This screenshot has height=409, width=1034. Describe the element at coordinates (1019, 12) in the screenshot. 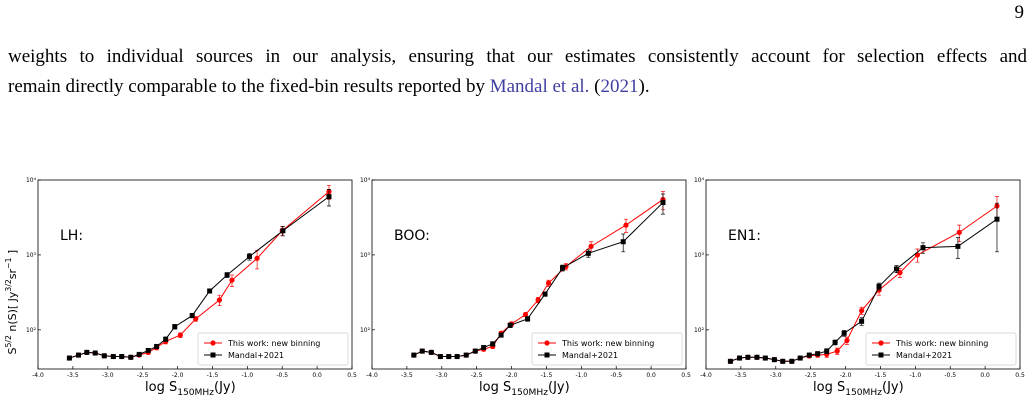

I see `page-number: 9` at that location.